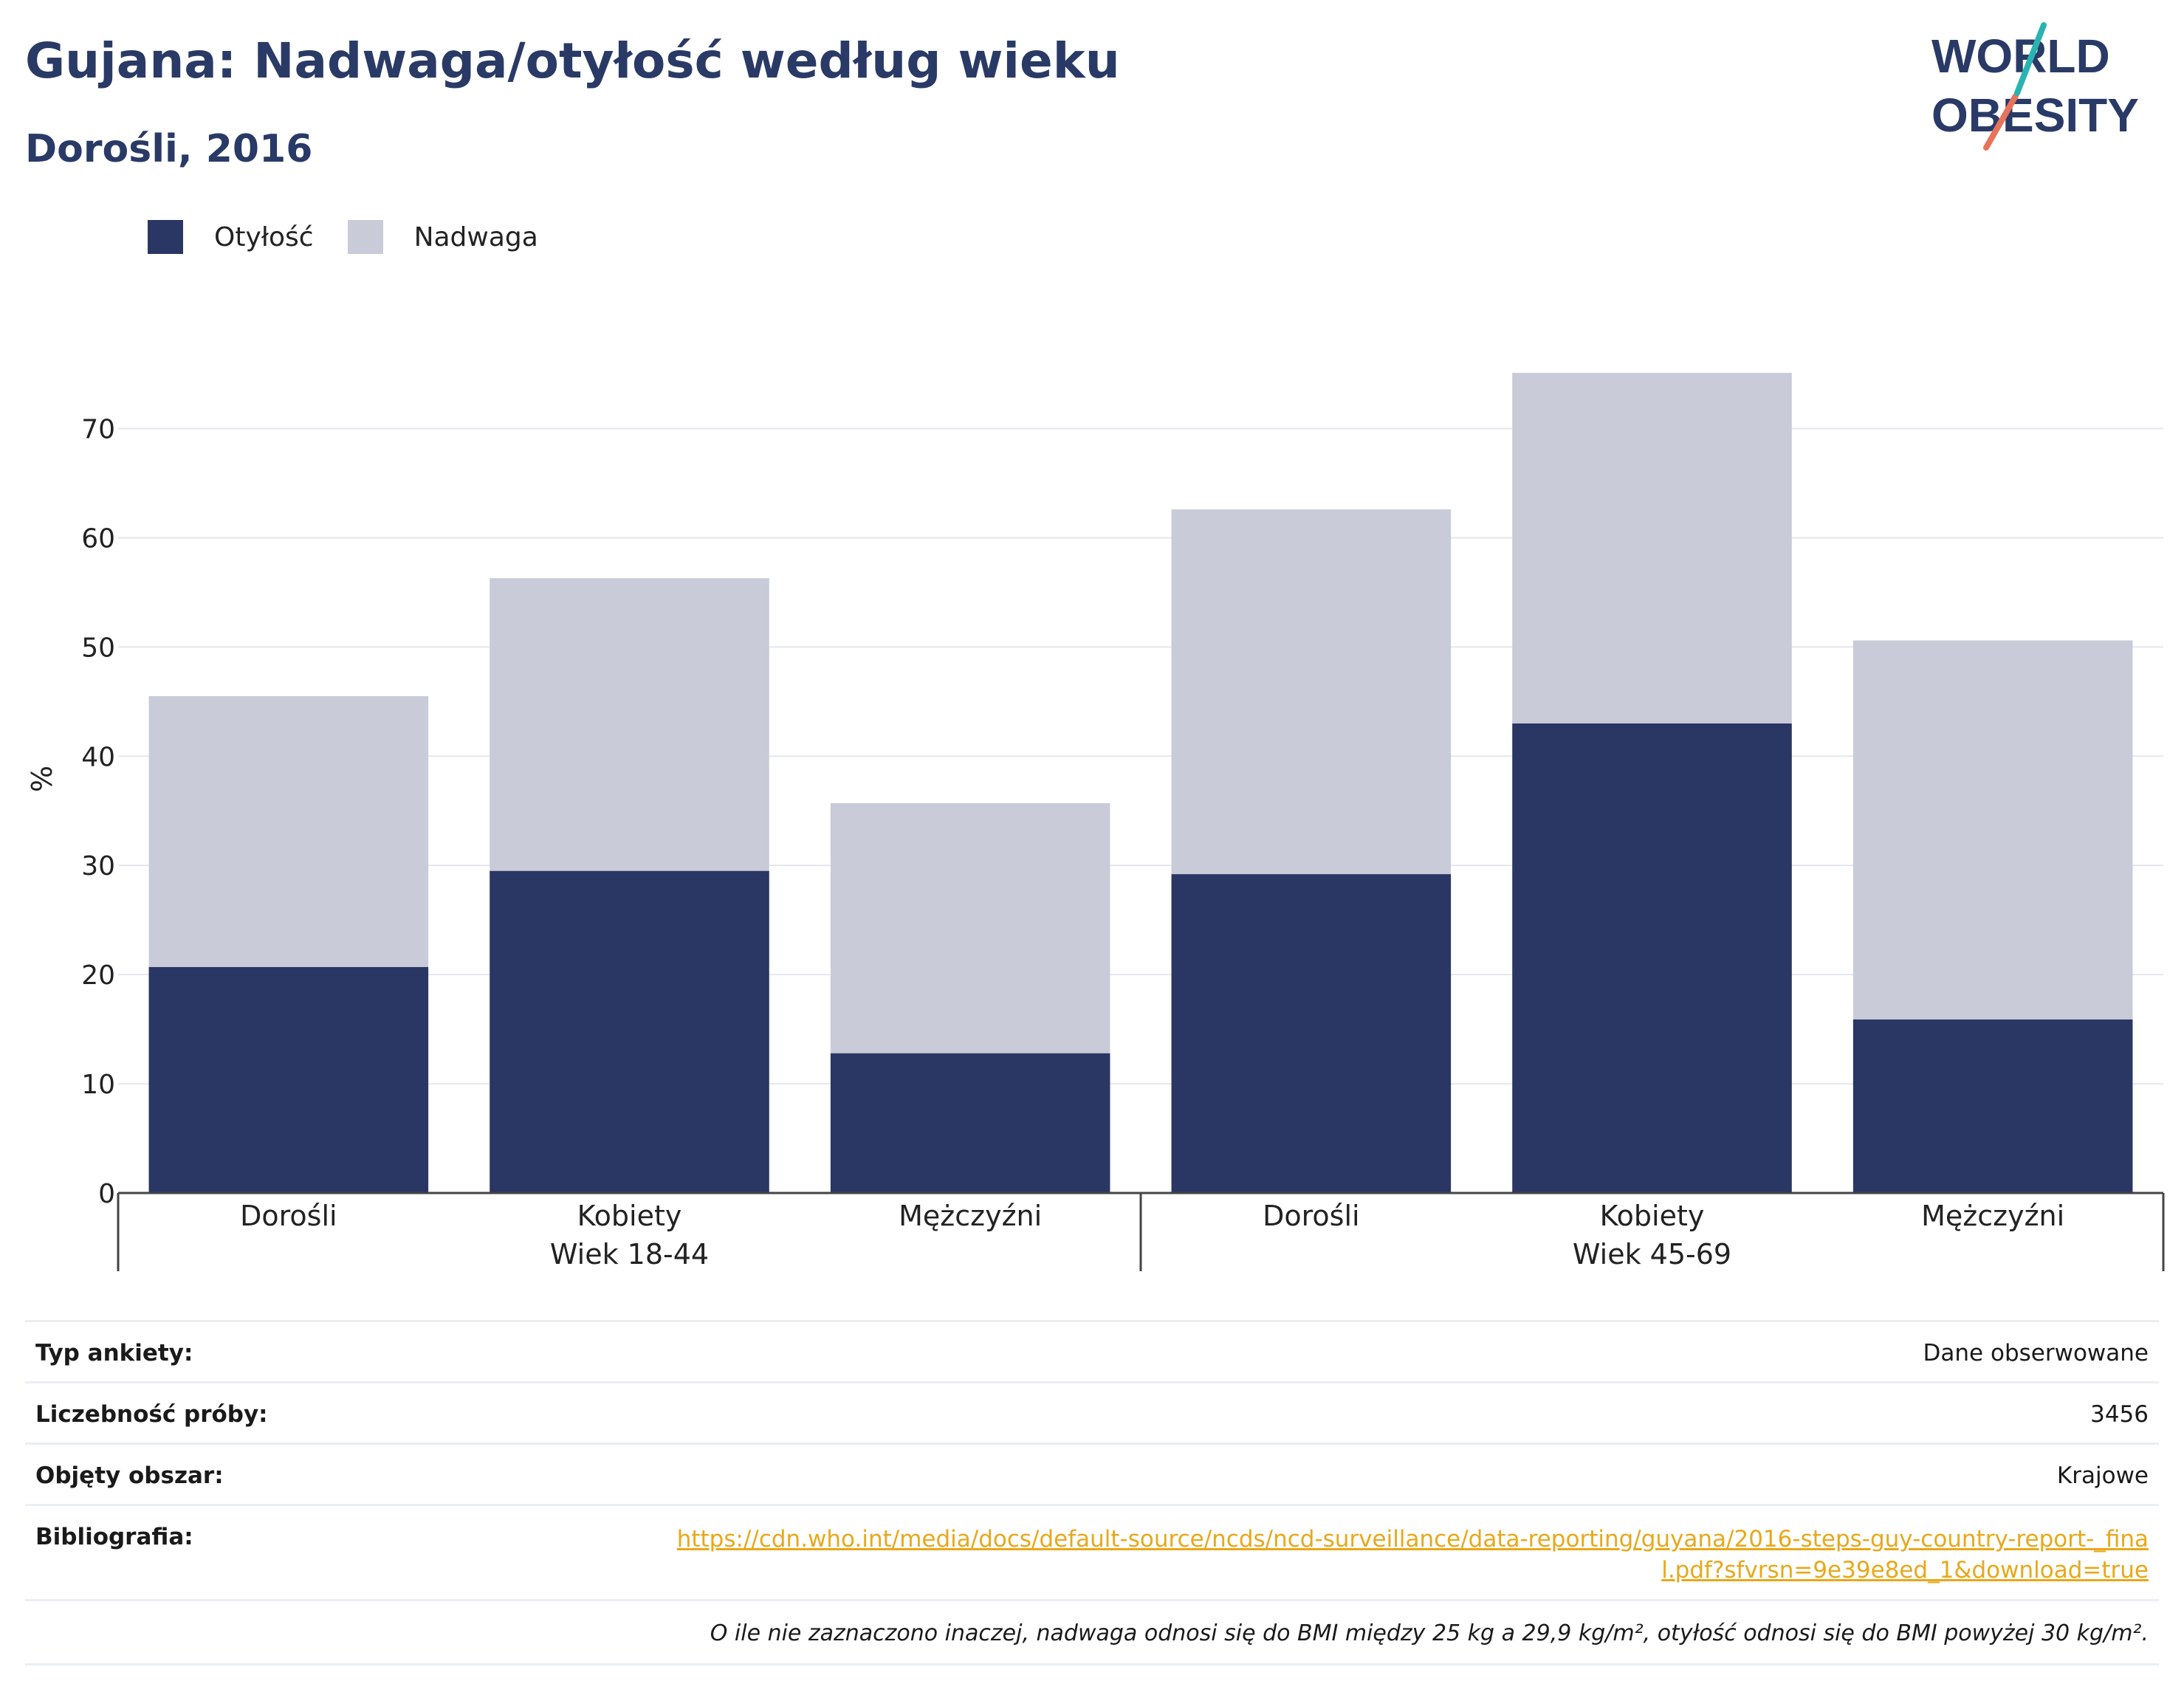 The height and width of the screenshot is (1695, 2184). I want to click on legend-item-overweight: Nadwaga, so click(443, 237).